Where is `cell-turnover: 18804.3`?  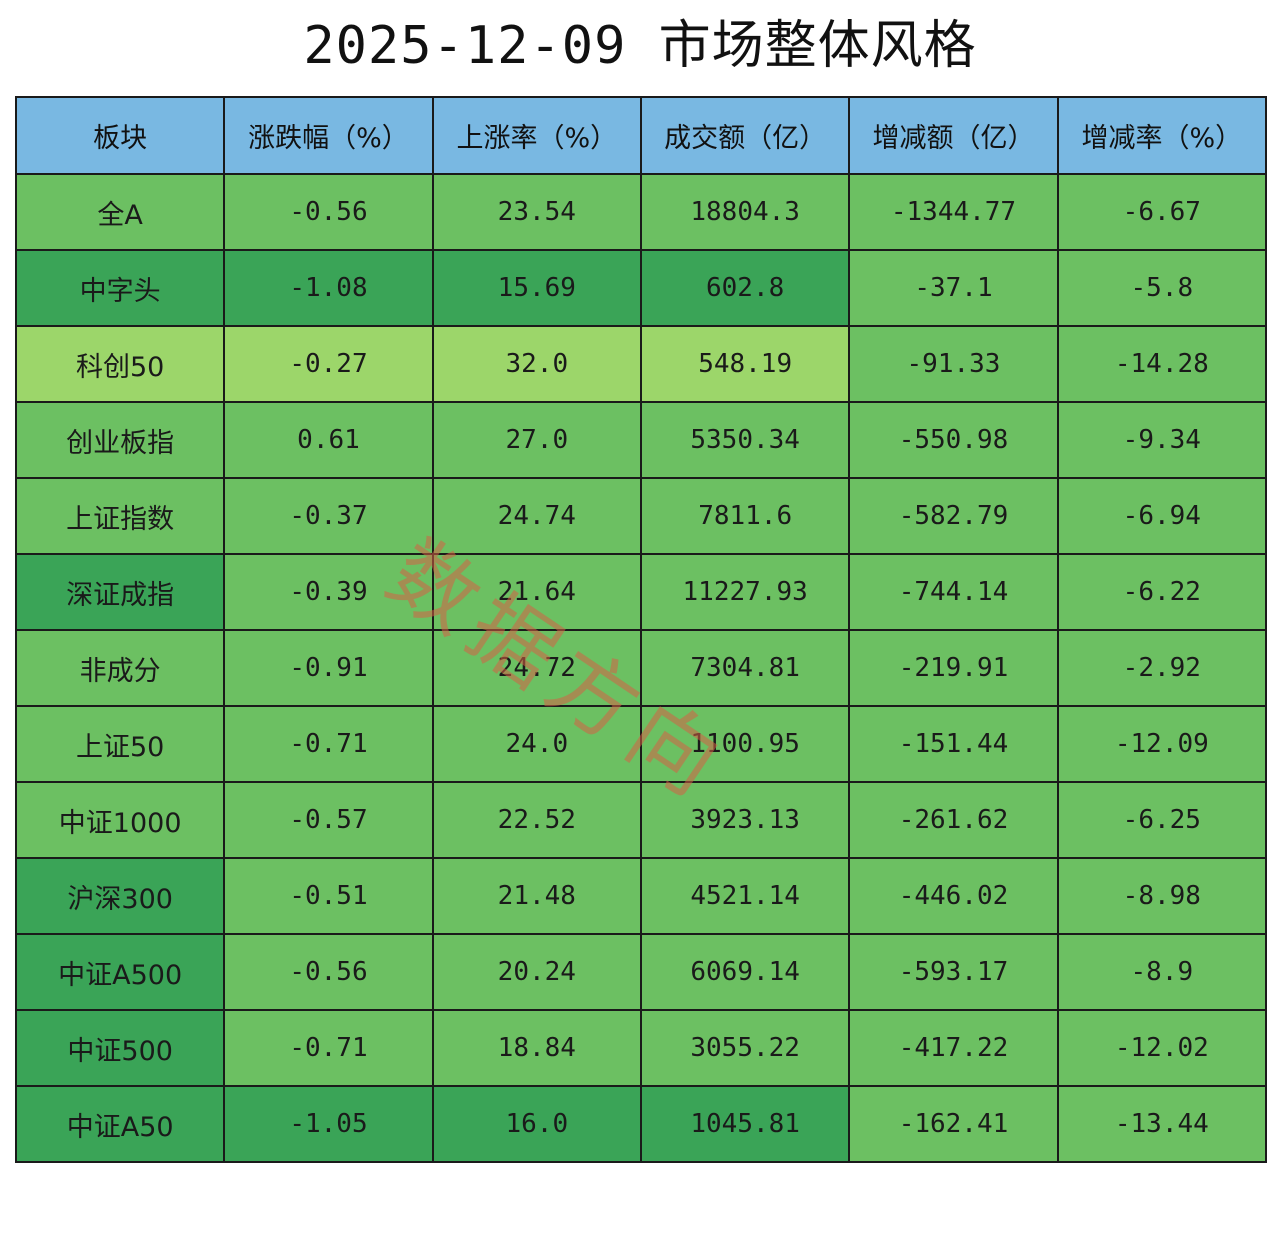
cell-turnover: 18804.3 is located at coordinates (745, 212).